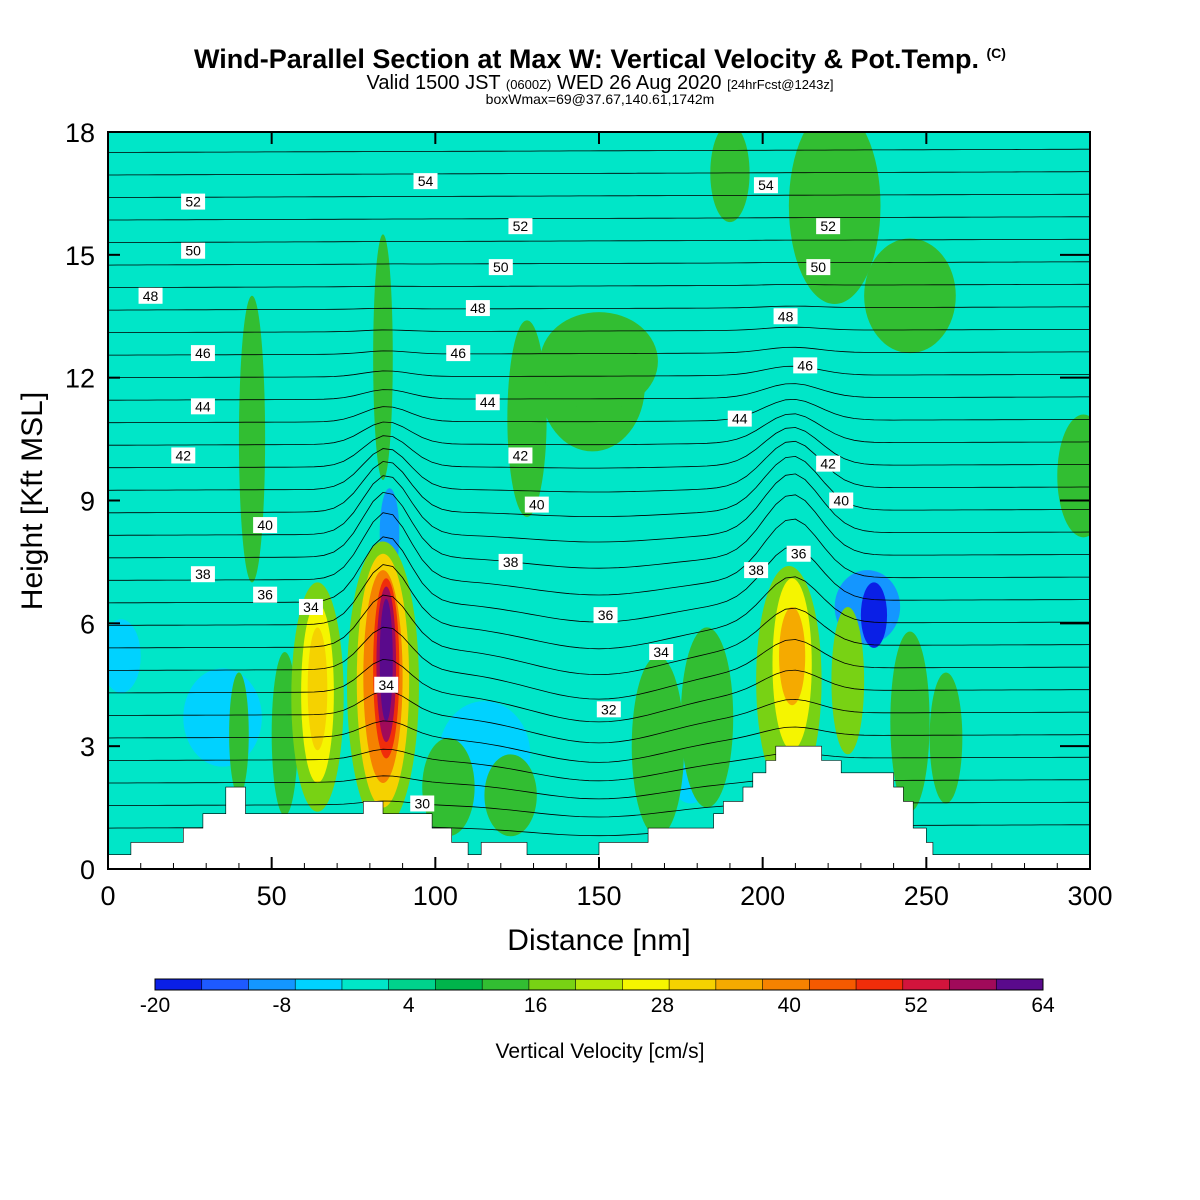 The width and height of the screenshot is (1200, 1200). Describe the element at coordinates (600, 99) in the screenshot. I see `box-info: boxWmax=69@37.67,140.61,1742m` at that location.